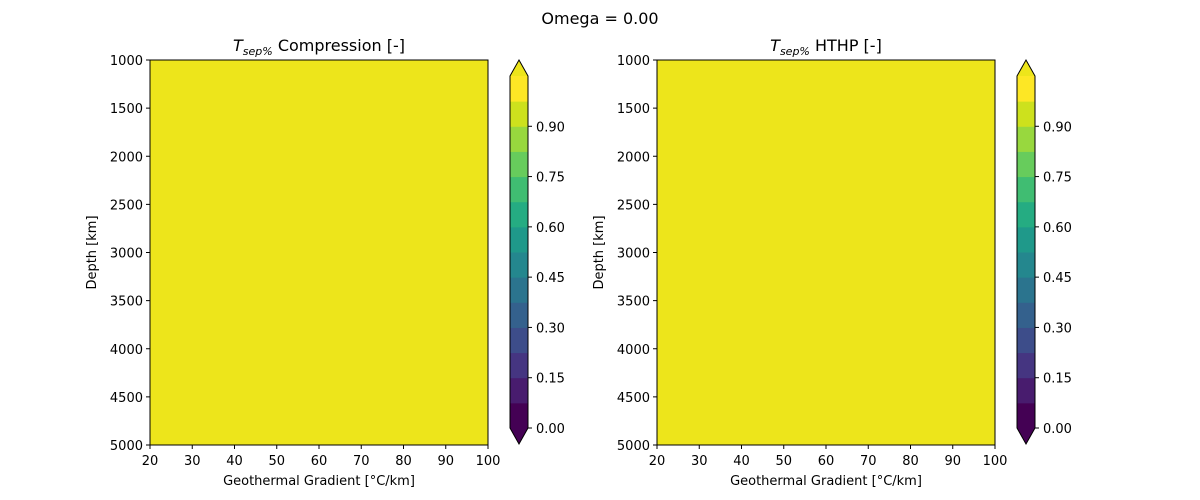 The image size is (1200, 500). What do you see at coordinates (775, 45) in the screenshot?
I see `title-symbol: T` at bounding box center [775, 45].